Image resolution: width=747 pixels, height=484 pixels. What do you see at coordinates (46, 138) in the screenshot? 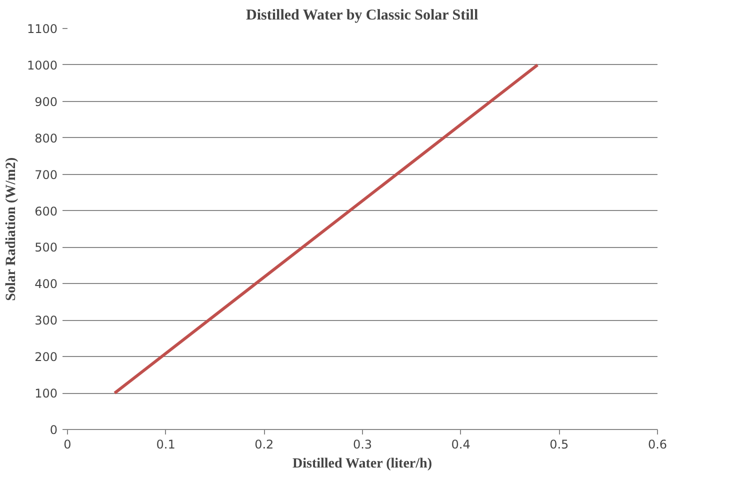
I see `y-tick-label: 800` at bounding box center [46, 138].